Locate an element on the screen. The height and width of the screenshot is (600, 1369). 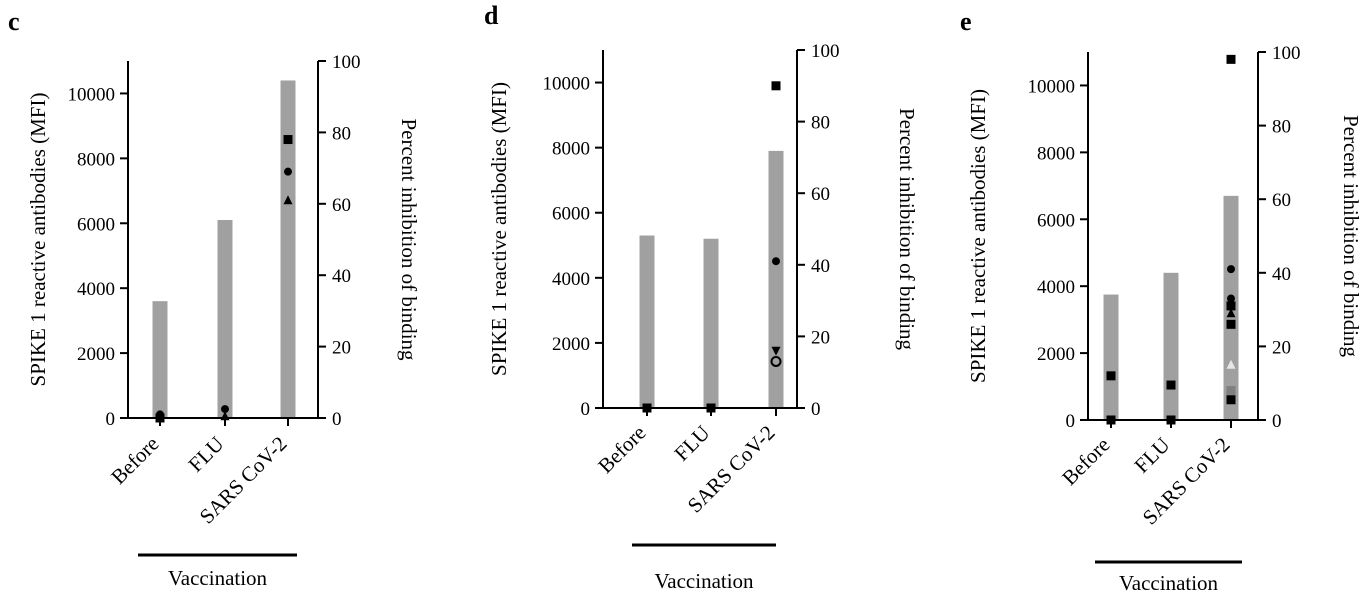
panel-letter: d is located at coordinates (491, 15).